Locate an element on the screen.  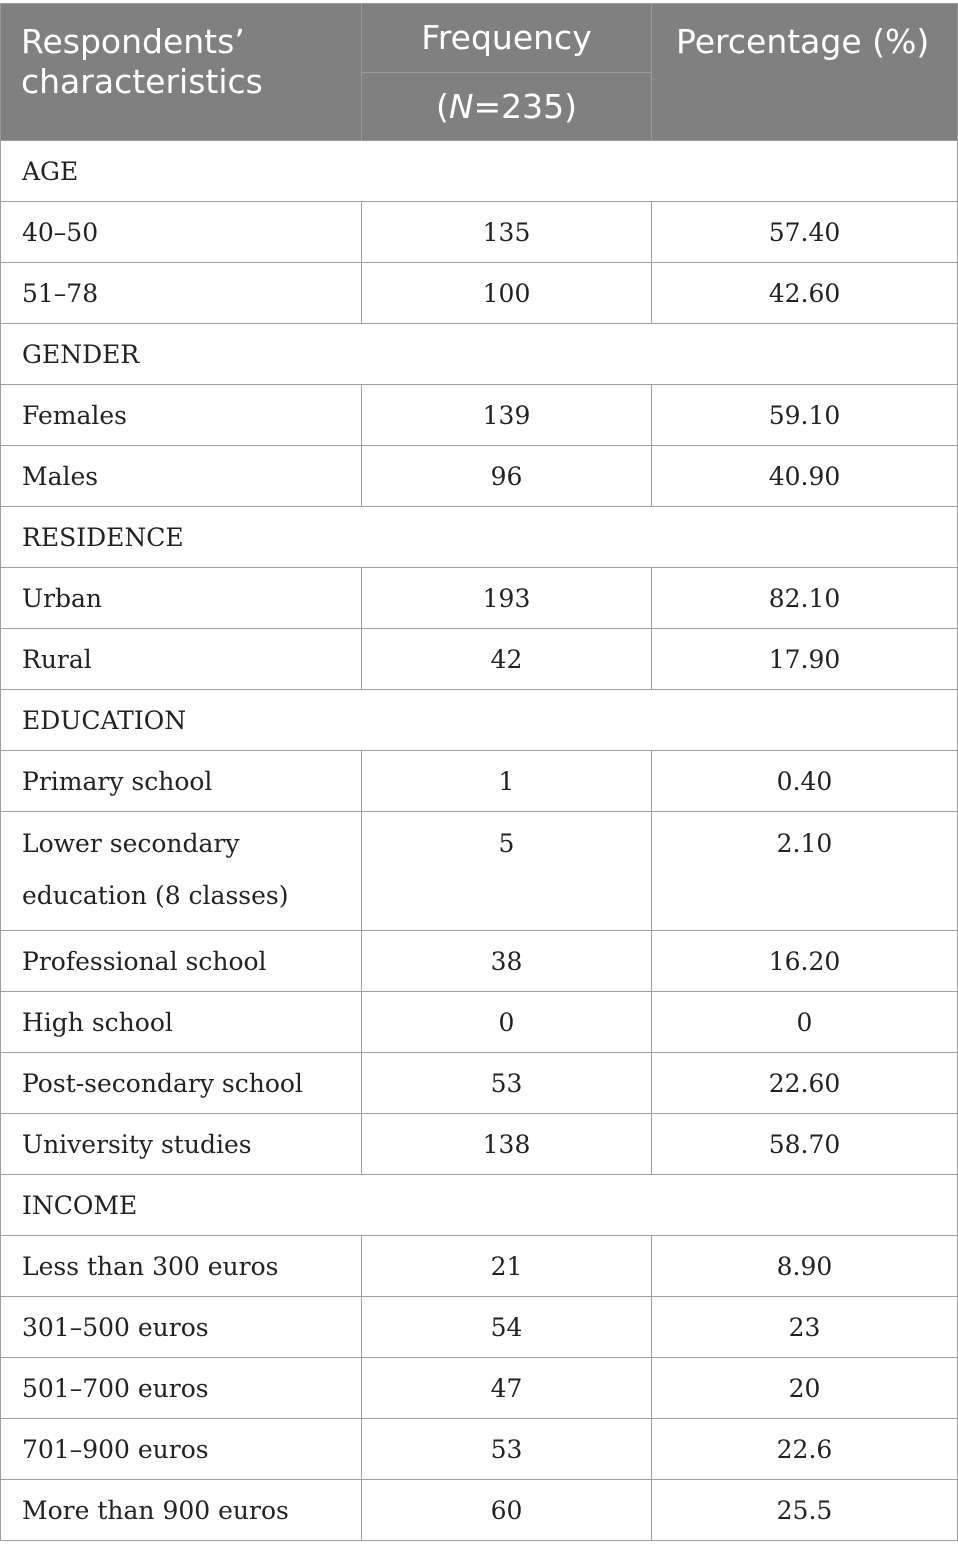
table-row: Less than 300 euros 21 8.90 is located at coordinates (479, 1266).